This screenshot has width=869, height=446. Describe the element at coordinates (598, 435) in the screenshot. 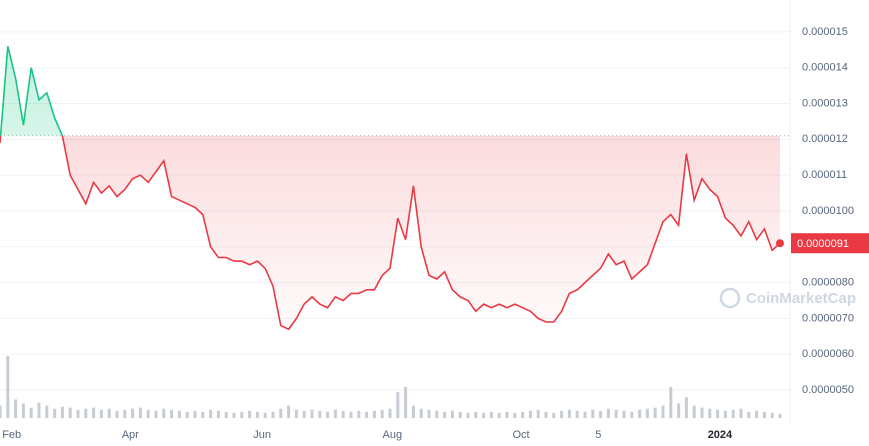

I see `x-tick-label: 5` at that location.